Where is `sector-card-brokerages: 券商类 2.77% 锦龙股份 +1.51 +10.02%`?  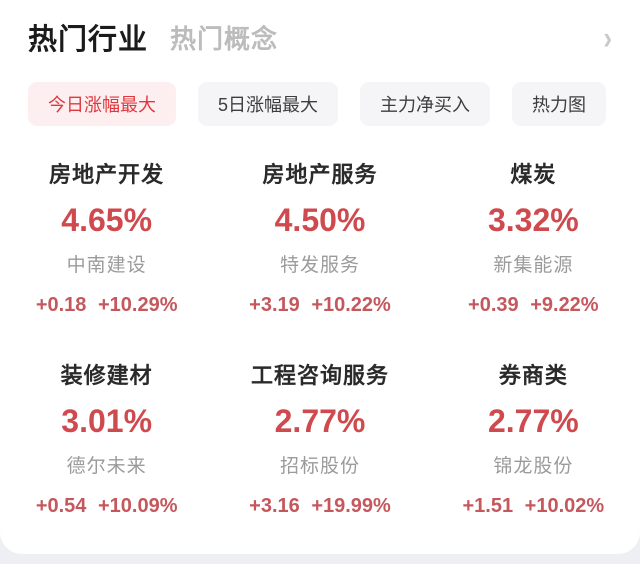
sector-card-brokerages: 券商类 2.77% 锦龙股份 +1.51 +10.02% is located at coordinates (533, 440).